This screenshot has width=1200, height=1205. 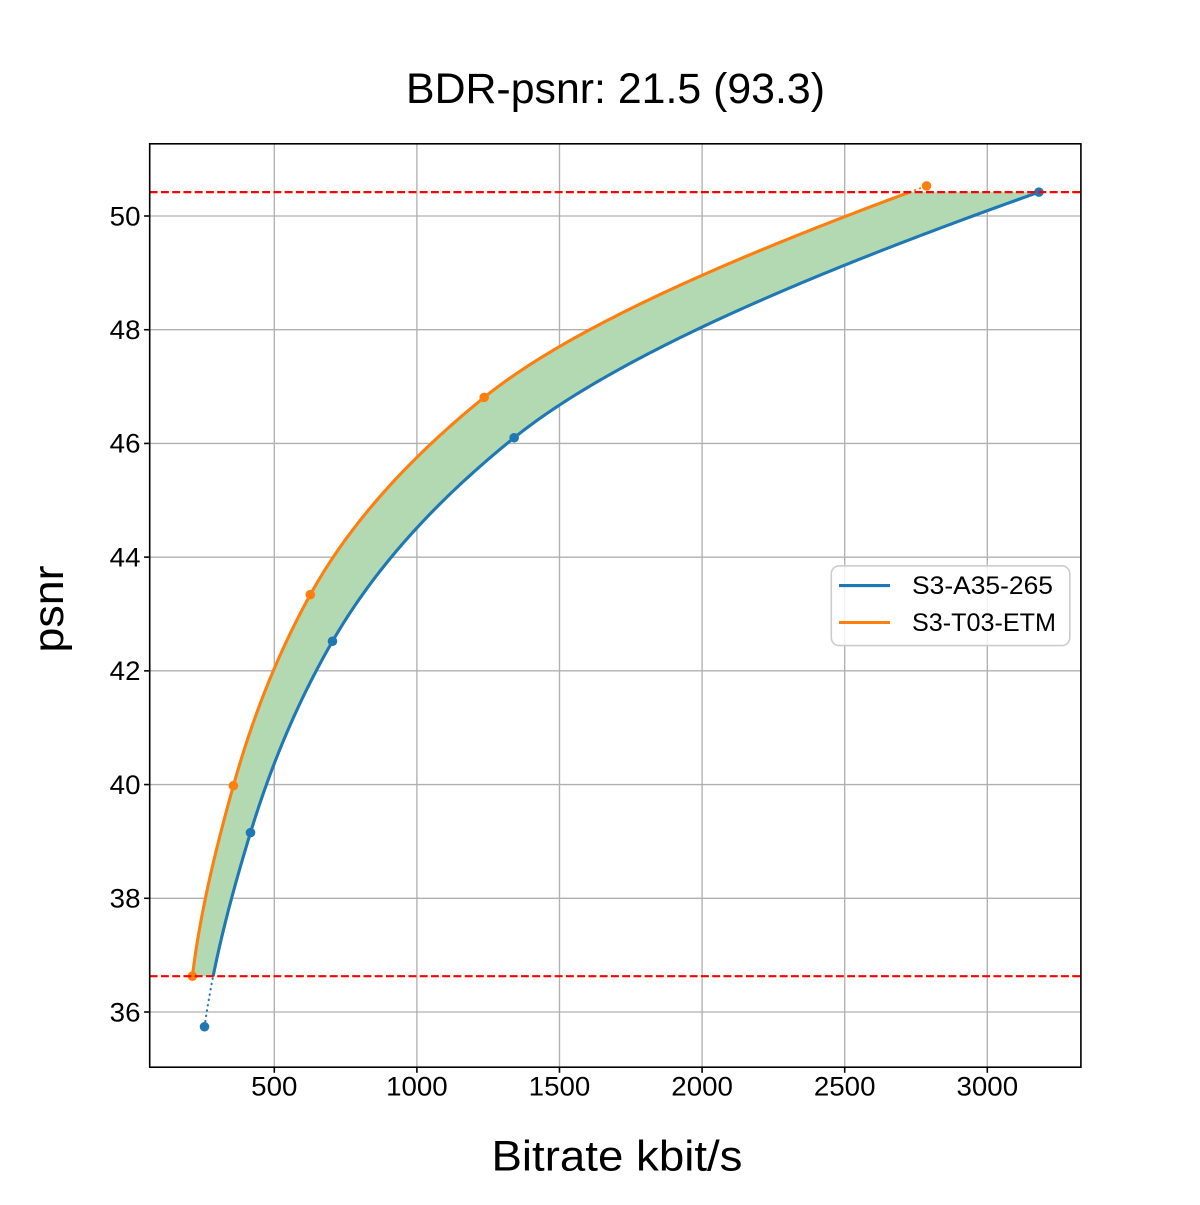 I want to click on svg-text: 44, so click(x=125, y=557).